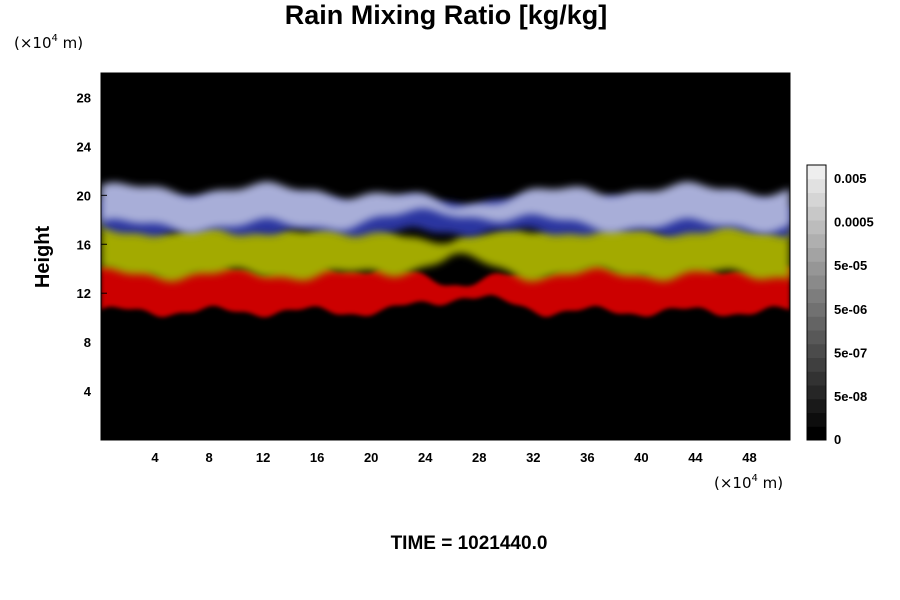 The width and height of the screenshot is (900, 600). I want to click on y-tick-label: 16, so click(84, 244).